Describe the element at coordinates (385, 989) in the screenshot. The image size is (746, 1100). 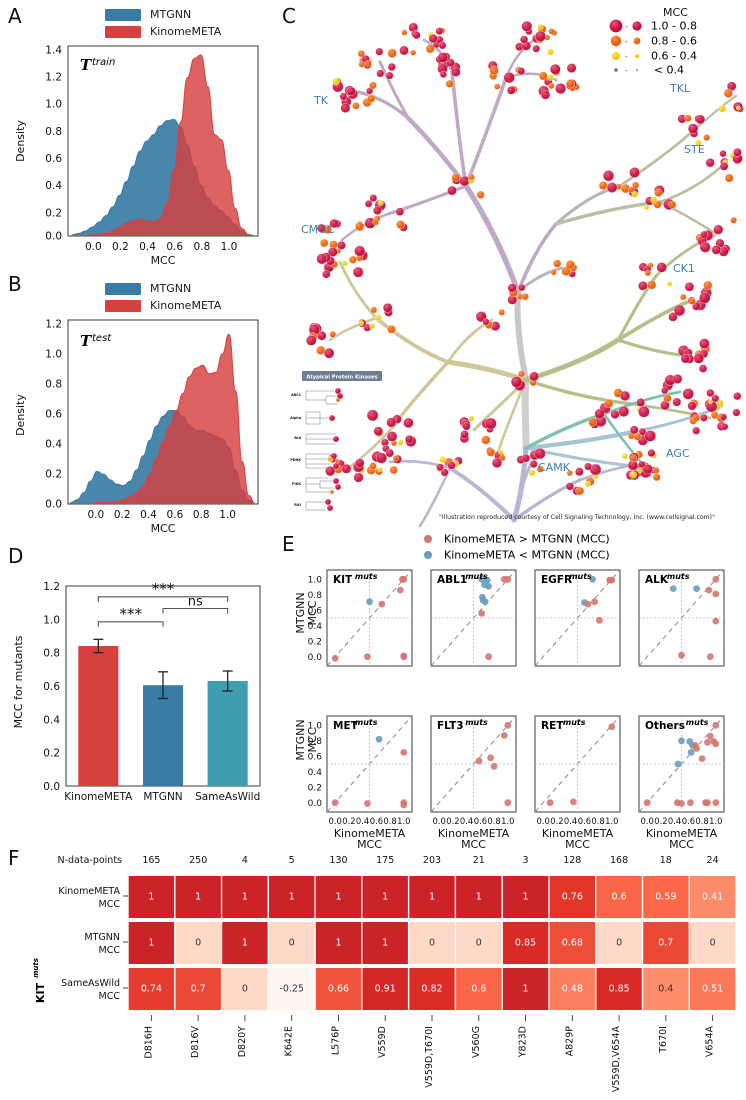
I see `heatmap-cell: 0.91` at that location.